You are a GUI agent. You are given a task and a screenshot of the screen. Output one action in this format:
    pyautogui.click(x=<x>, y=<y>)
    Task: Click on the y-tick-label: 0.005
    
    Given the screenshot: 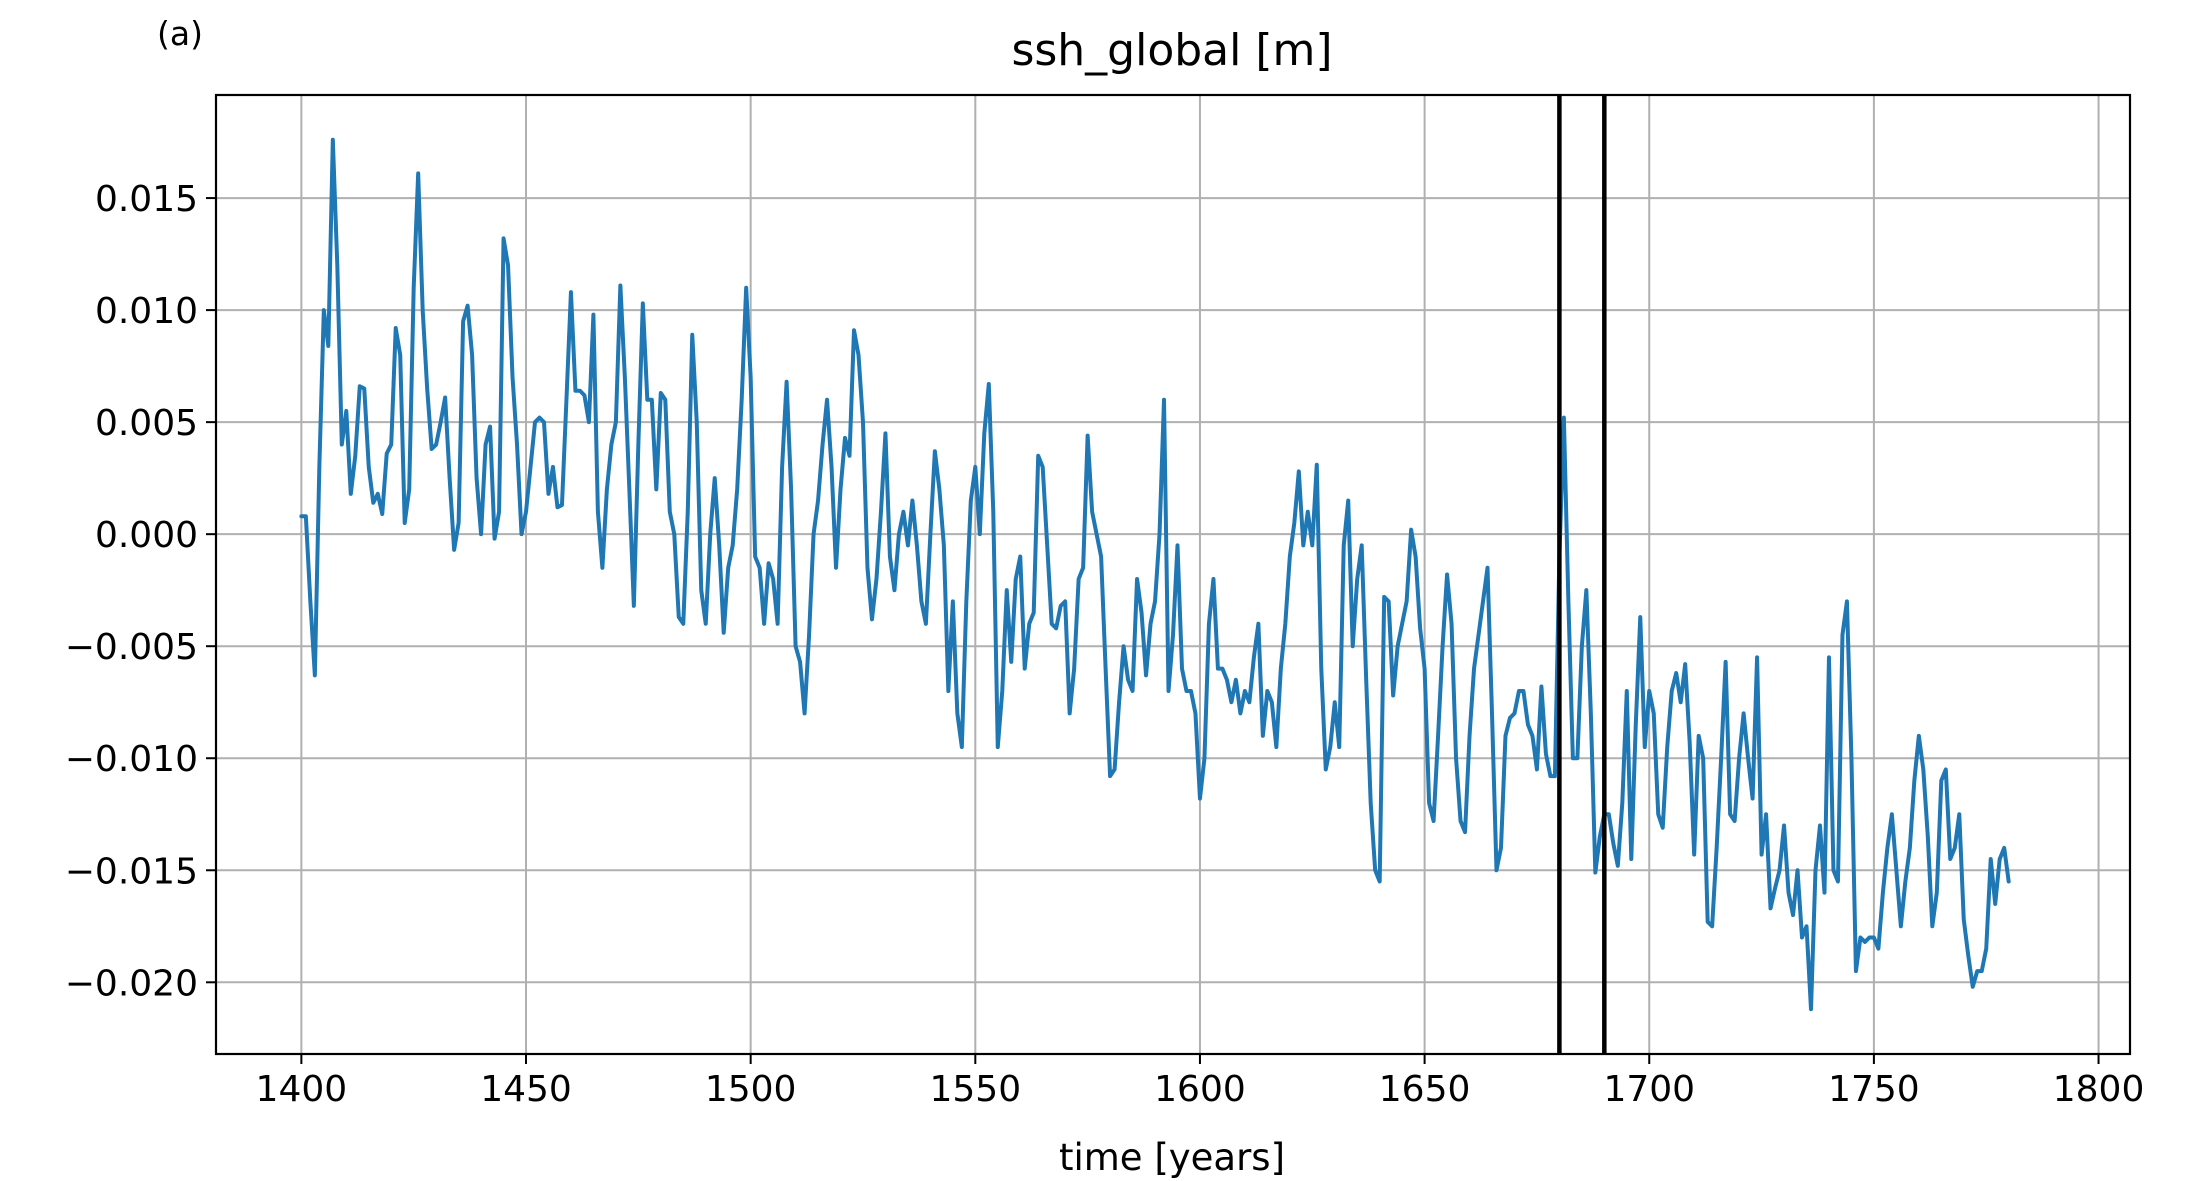 What is the action you would take?
    pyautogui.click(x=146, y=423)
    